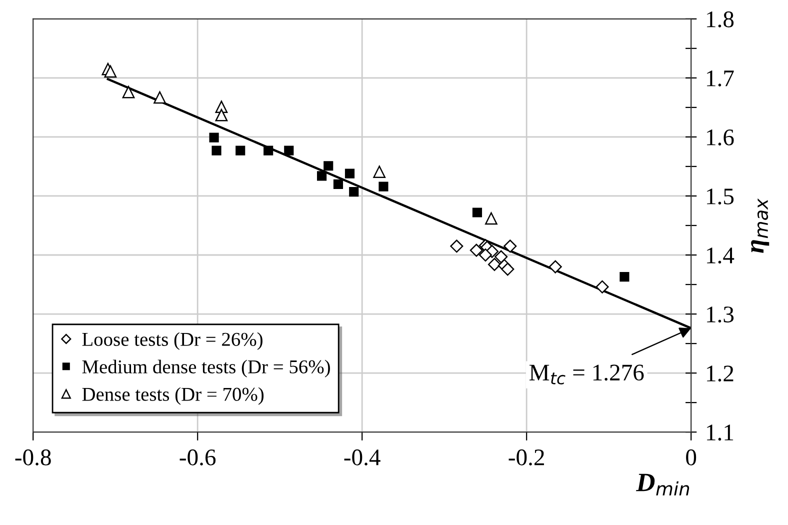 Image resolution: width=788 pixels, height=525 pixels. Describe the element at coordinates (33, 457) in the screenshot. I see `x-tick-label: -0.8` at that location.